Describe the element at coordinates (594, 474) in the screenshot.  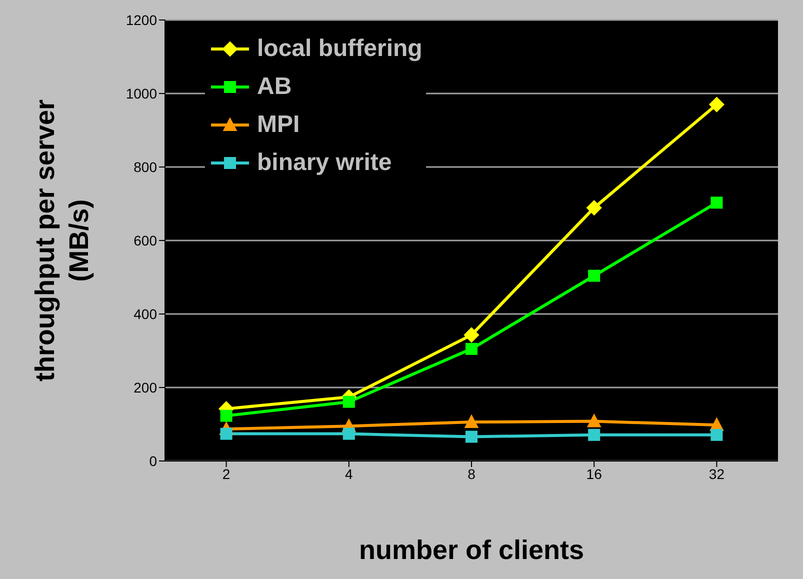
I see `x-tick-label: 16` at that location.